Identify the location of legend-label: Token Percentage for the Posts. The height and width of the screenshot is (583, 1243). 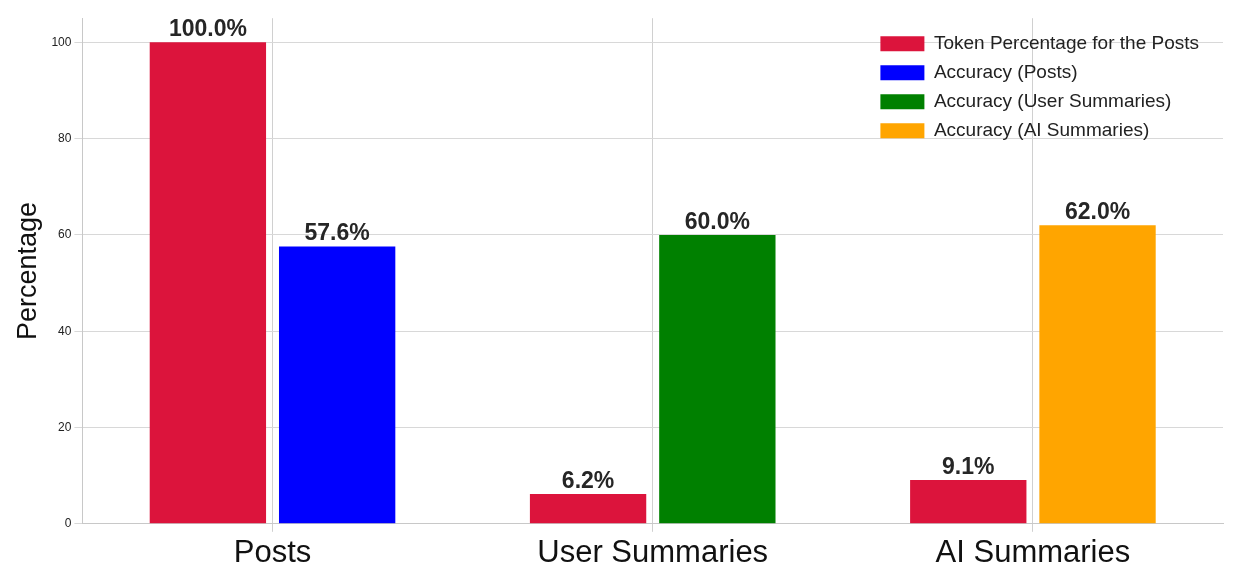
(1066, 42).